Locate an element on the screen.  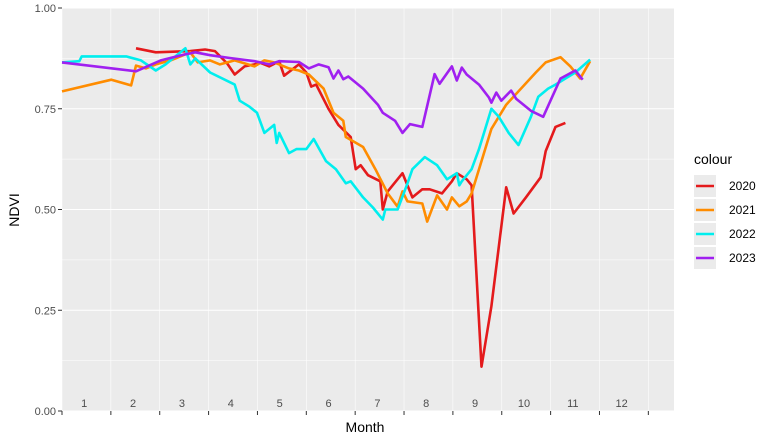
y-tick-label: 0.00 is located at coordinates (45, 412).